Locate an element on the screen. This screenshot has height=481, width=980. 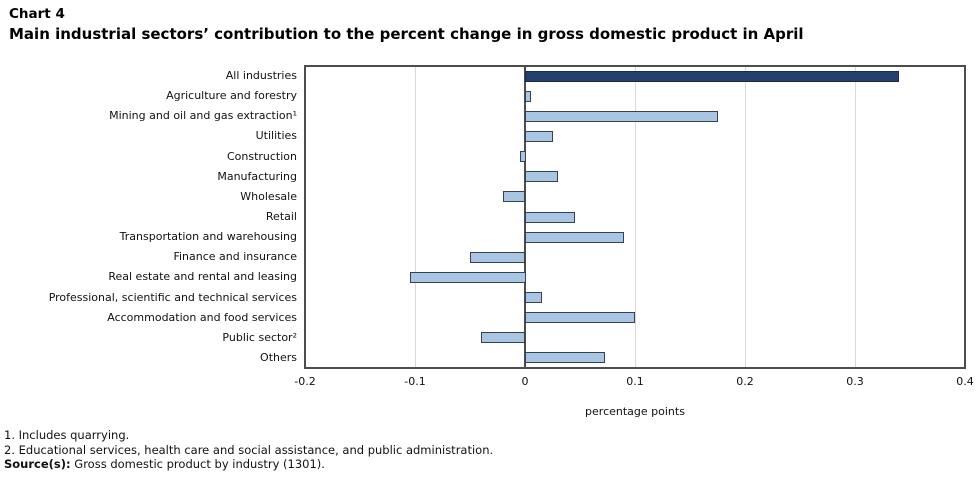
chart-number: Chart 4 is located at coordinates (37, 14).